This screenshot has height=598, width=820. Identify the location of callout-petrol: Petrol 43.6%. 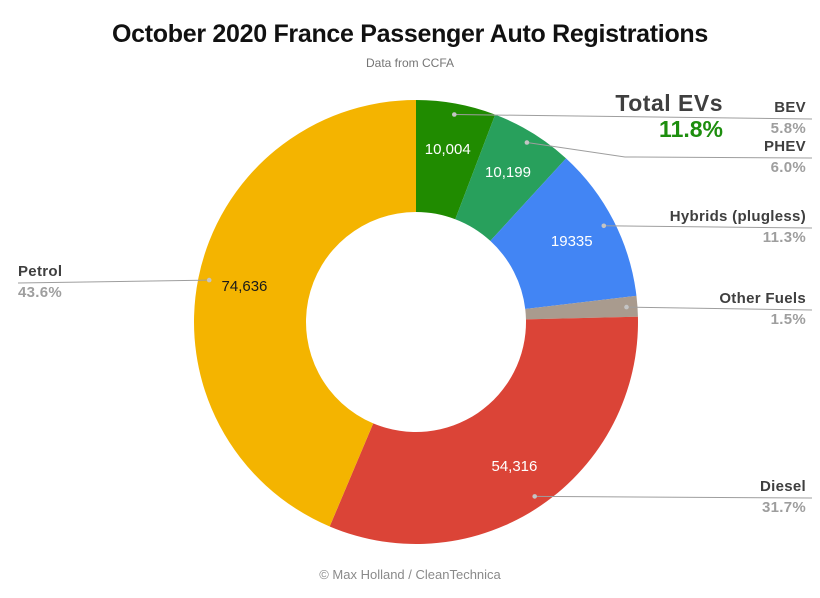
(40, 282).